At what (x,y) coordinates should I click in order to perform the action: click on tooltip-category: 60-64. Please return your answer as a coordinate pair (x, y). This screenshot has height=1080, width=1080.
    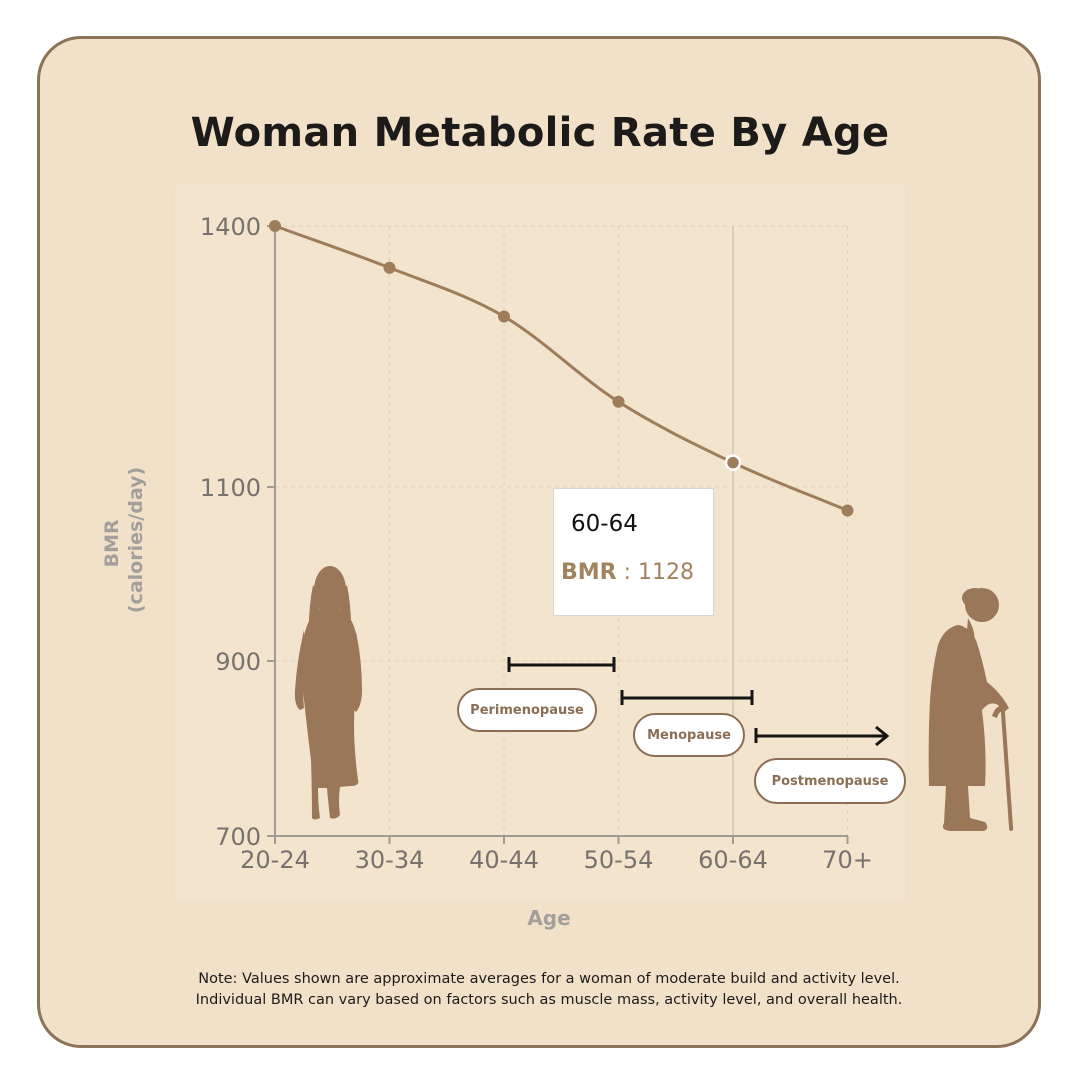
    Looking at the image, I should click on (604, 524).